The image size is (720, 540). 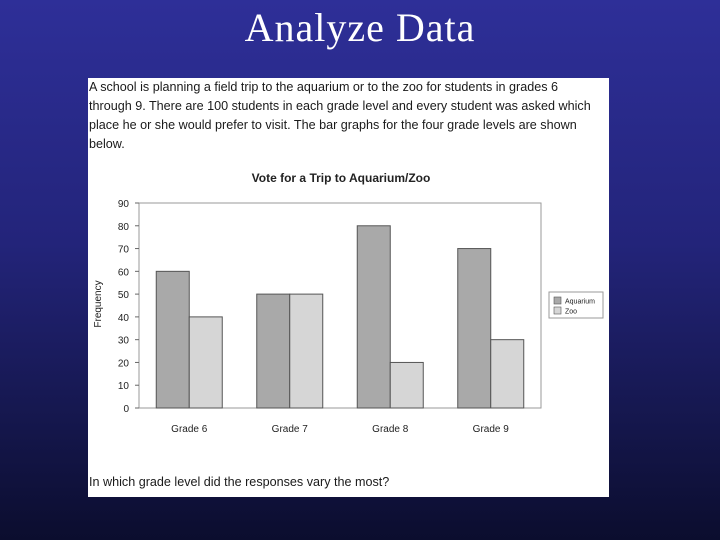 What do you see at coordinates (580, 302) in the screenshot?
I see `legend-label-aquarium: Aquarium` at bounding box center [580, 302].